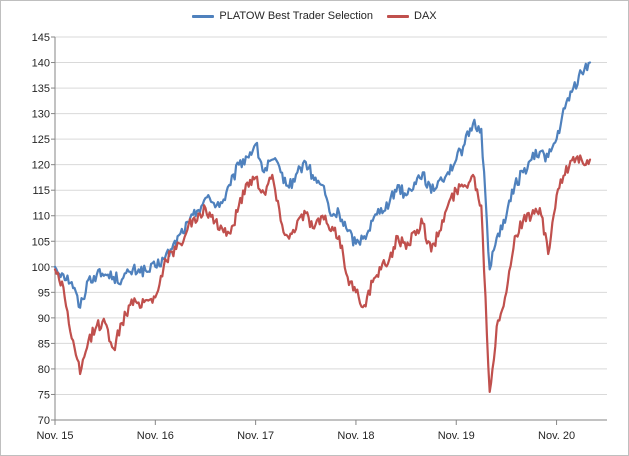 The image size is (629, 456). I want to click on x-tick-label-4: Nov. 19, so click(456, 436).